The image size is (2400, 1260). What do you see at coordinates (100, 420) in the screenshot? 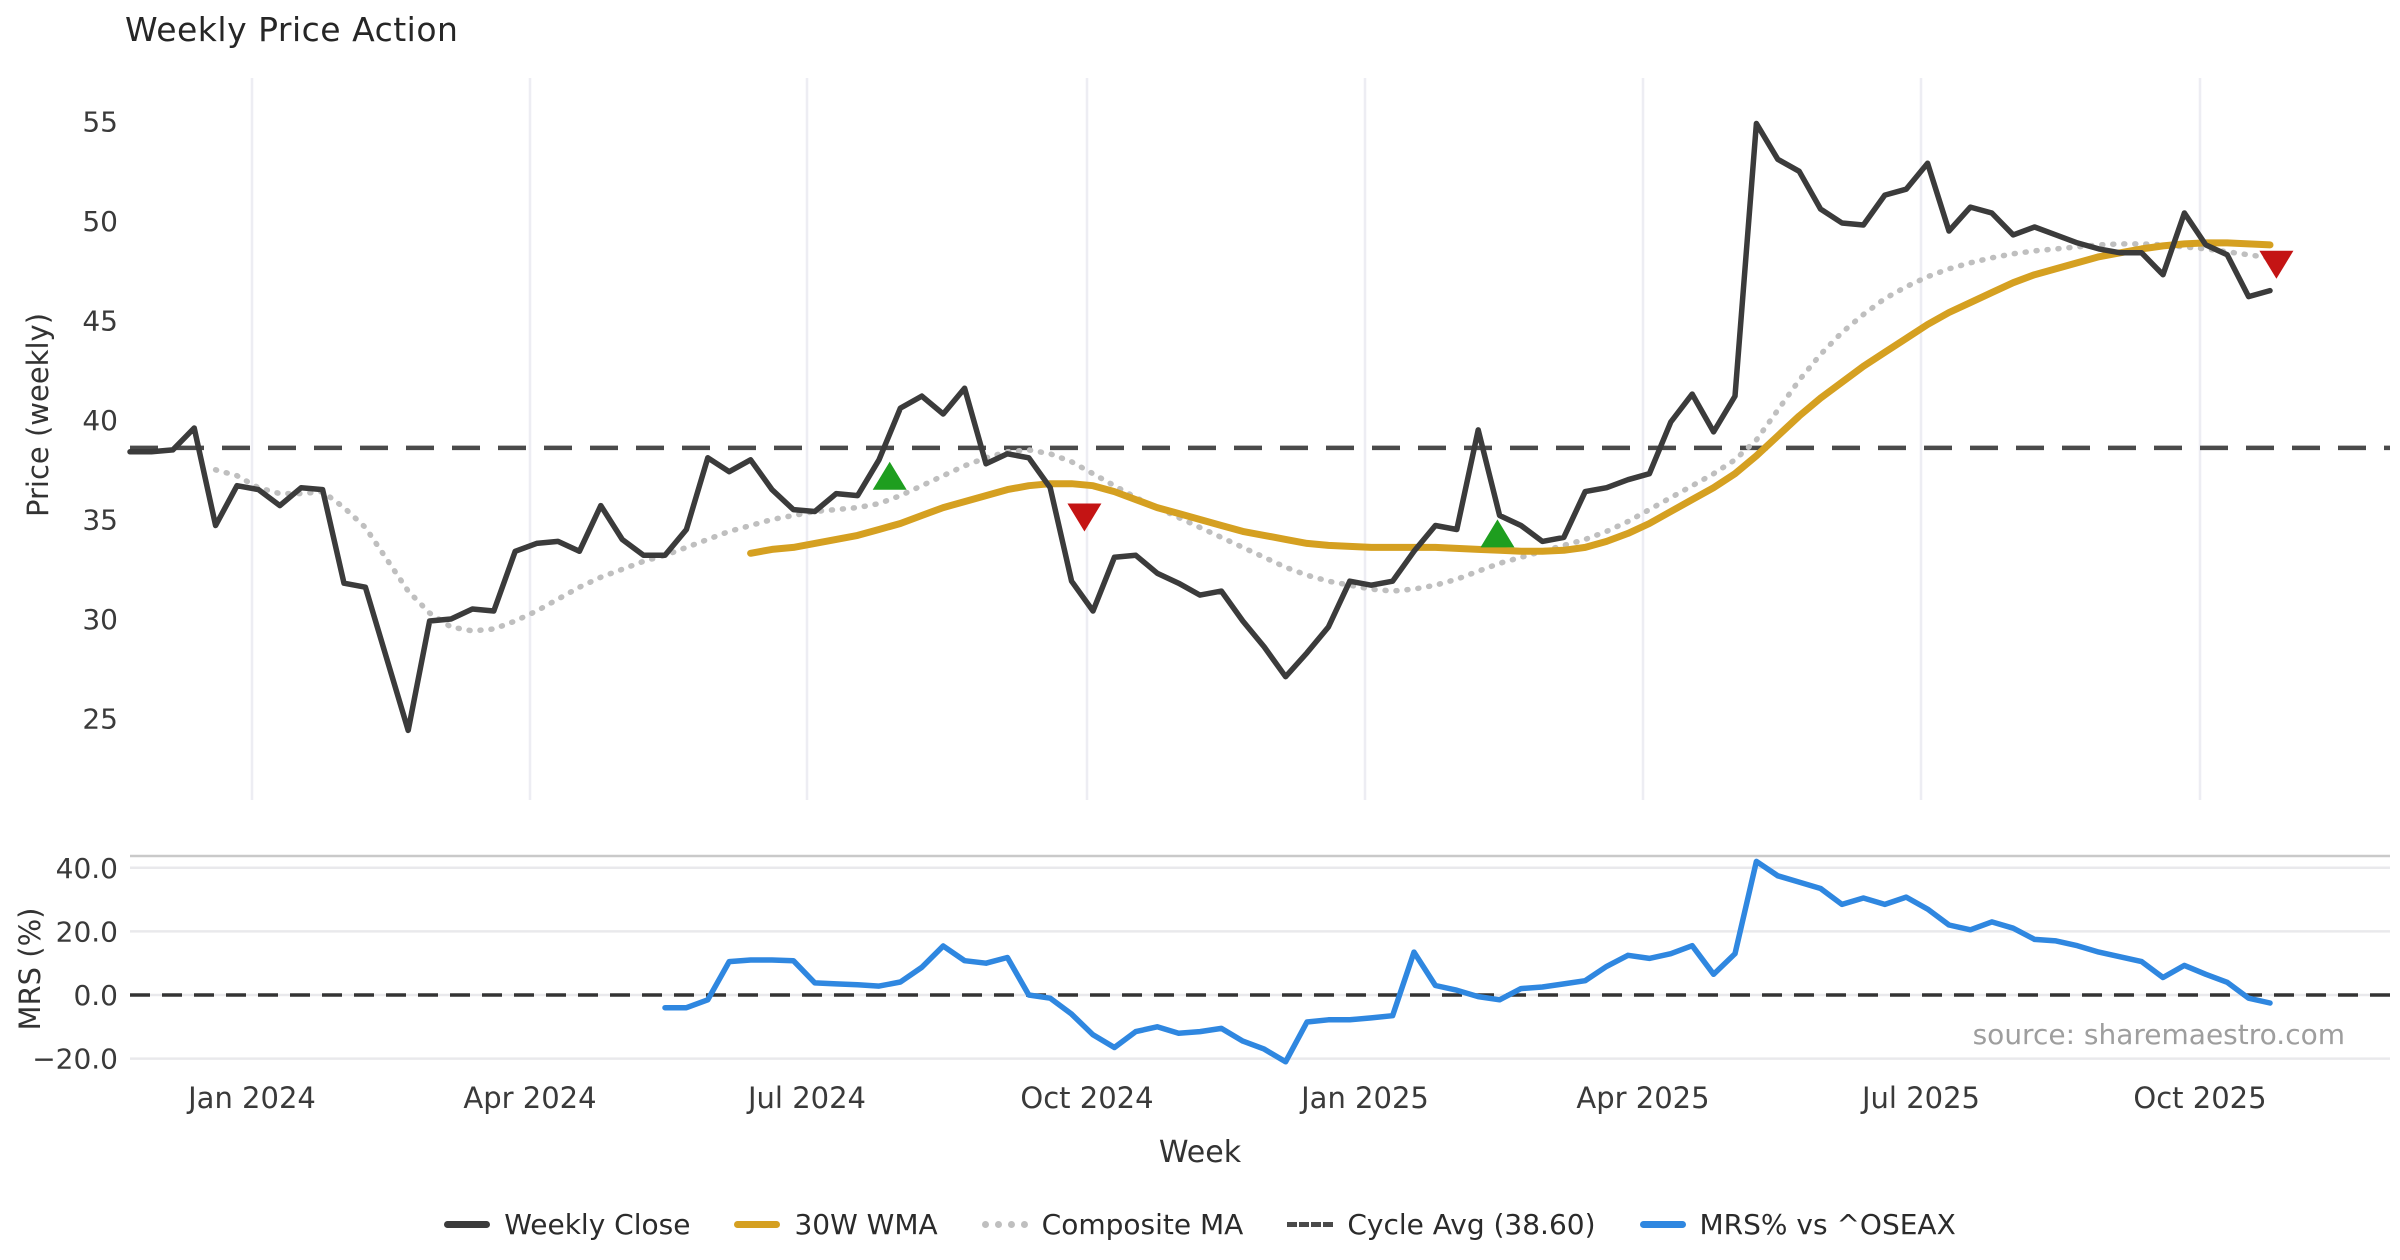
I see `price-tick-label: 40` at bounding box center [100, 420].